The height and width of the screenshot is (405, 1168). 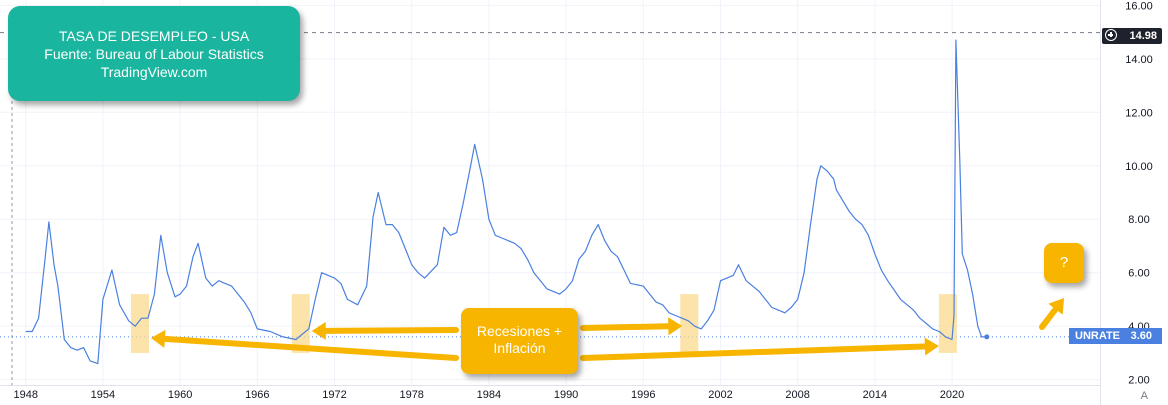 What do you see at coordinates (1111, 35) in the screenshot?
I see `plus-circle-icon` at bounding box center [1111, 35].